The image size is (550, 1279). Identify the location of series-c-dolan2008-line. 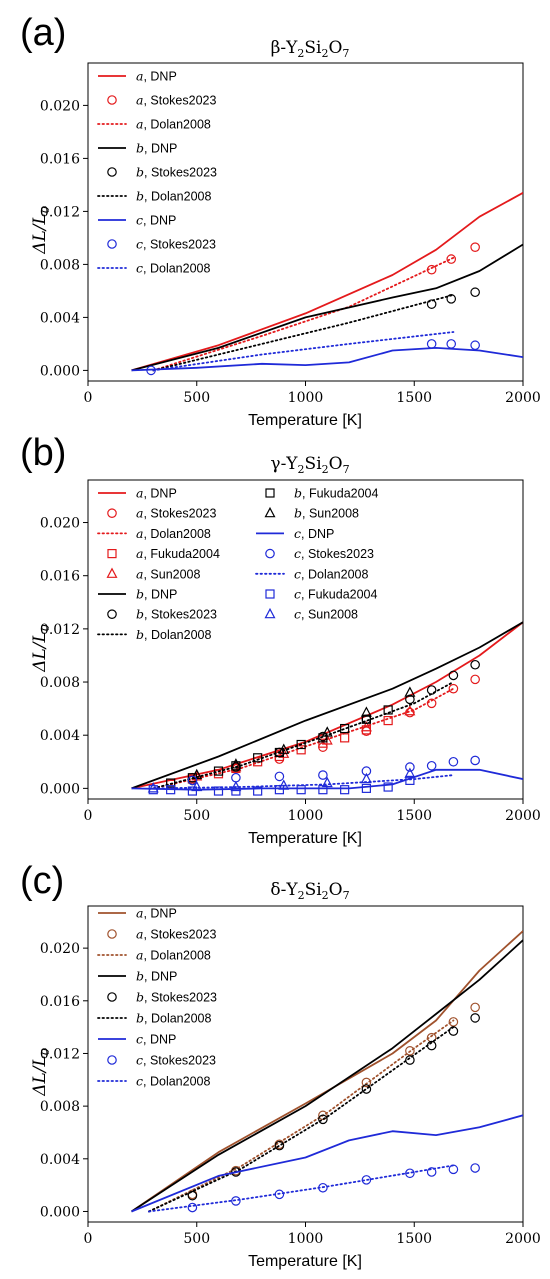
(303, 351).